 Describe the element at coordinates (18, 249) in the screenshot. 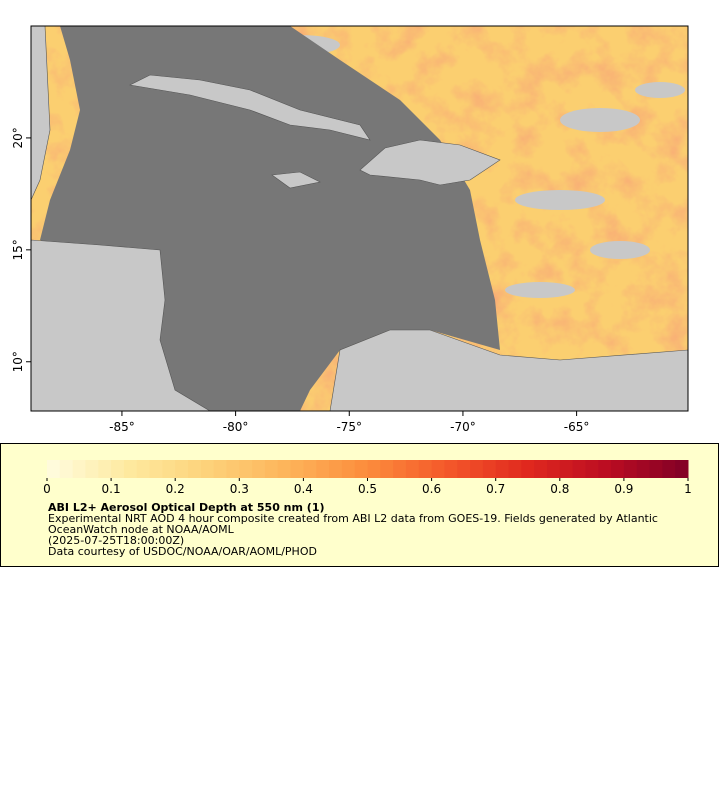

I see `y-tick-label: 15°` at that location.